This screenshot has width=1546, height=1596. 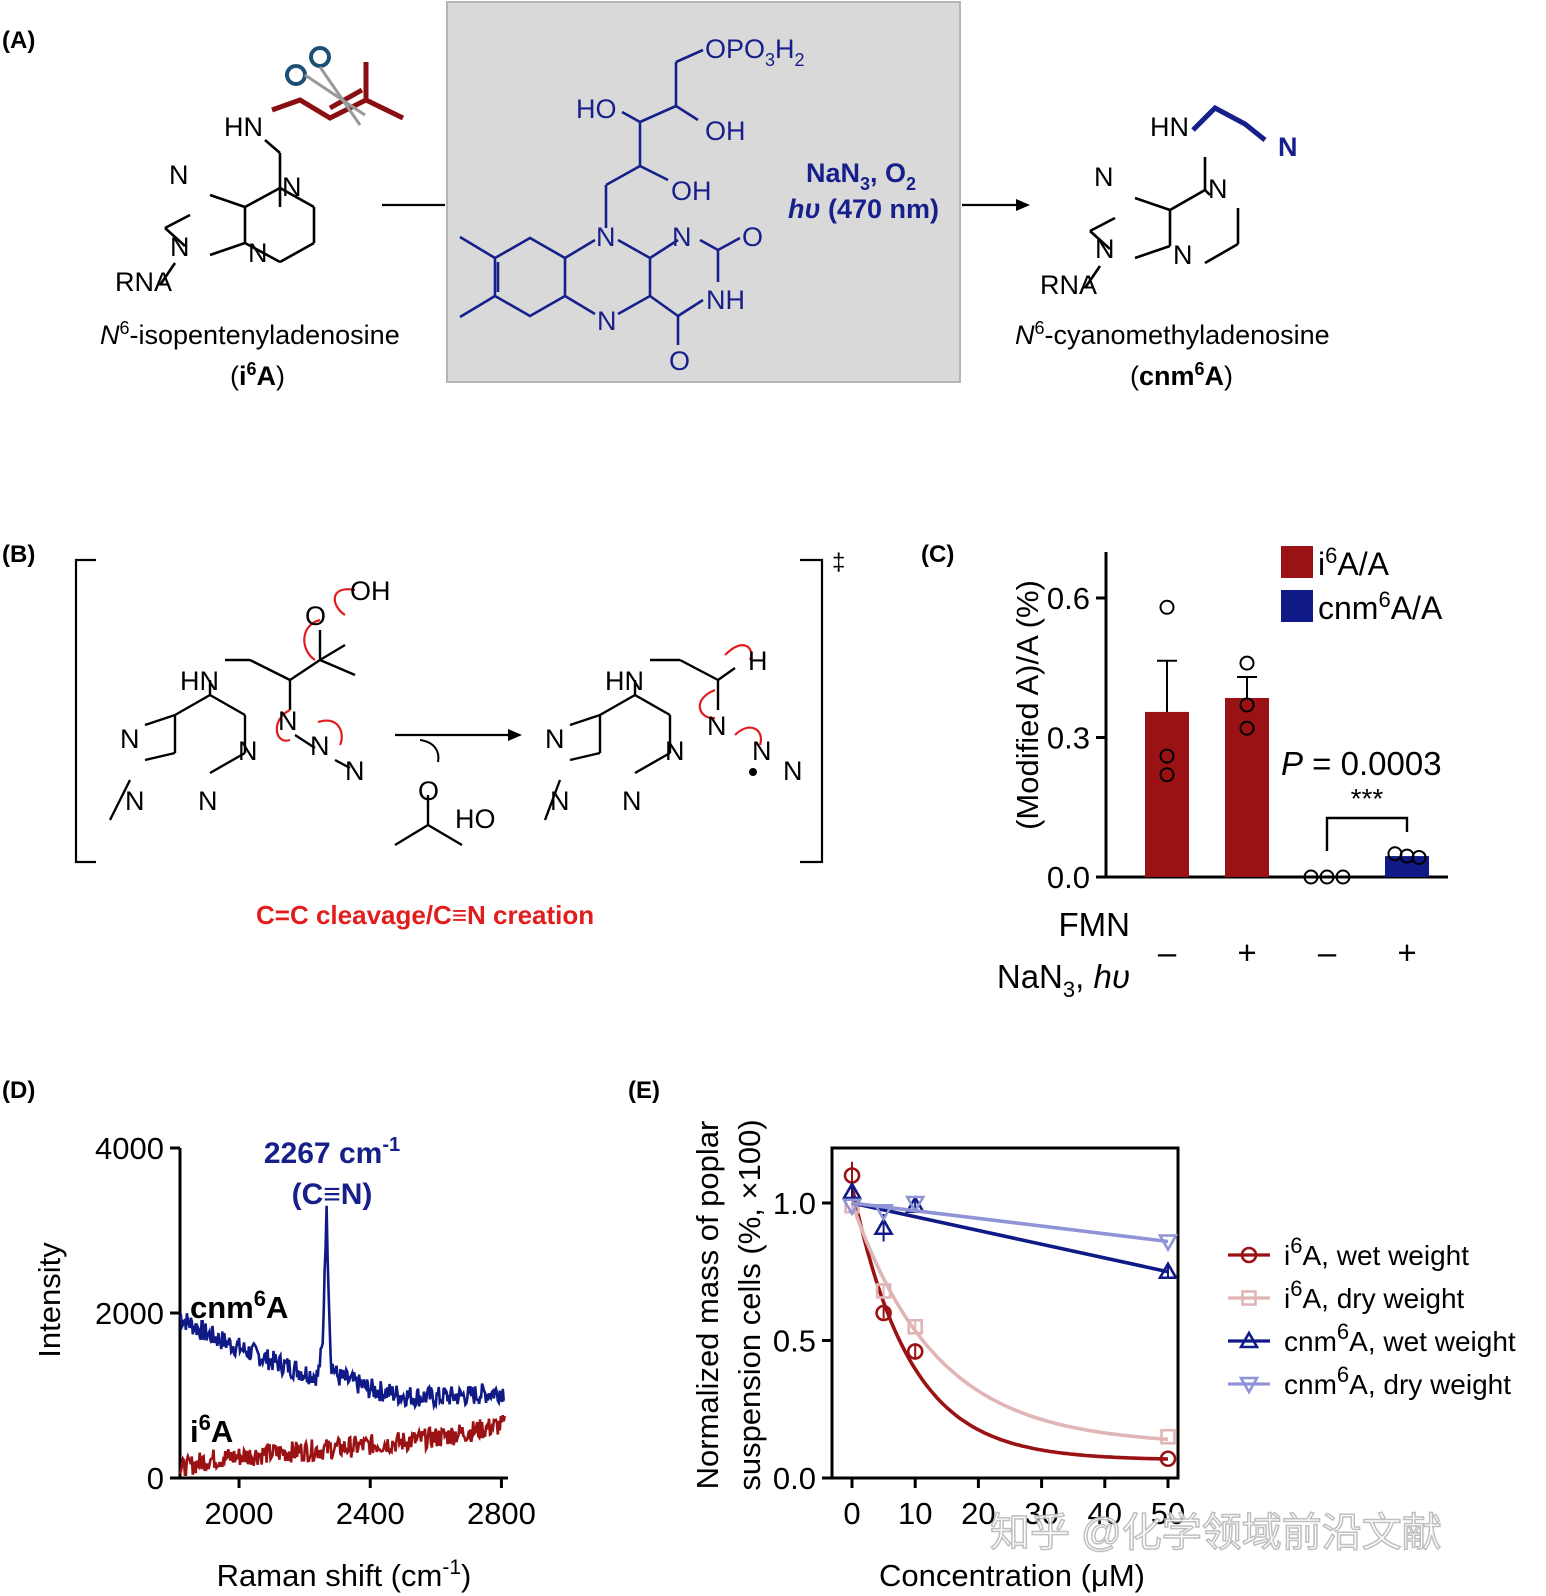 I want to click on left-bracket, so click(x=85, y=711).